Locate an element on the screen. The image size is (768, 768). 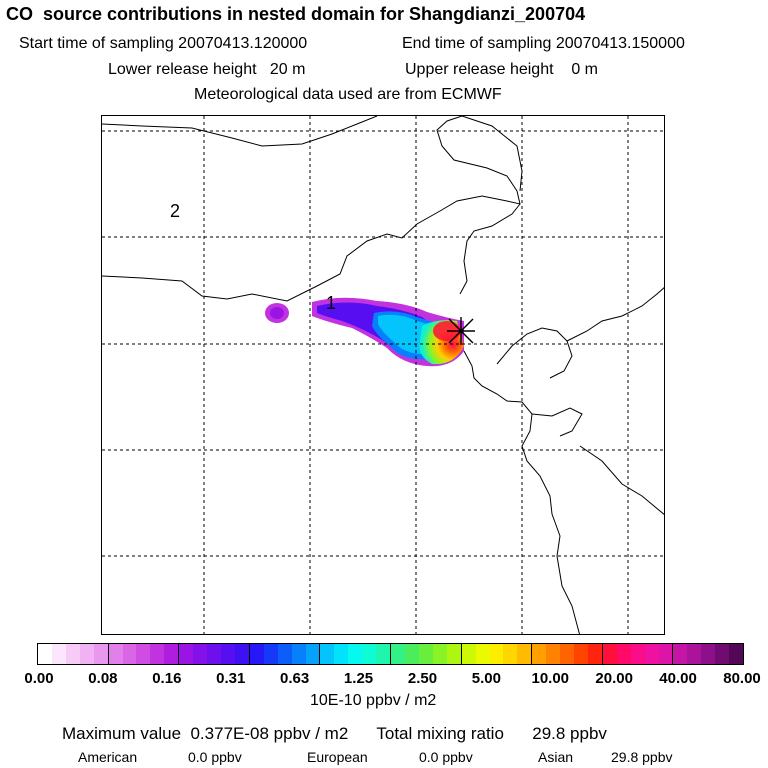
region-european-value: 0.0 ppbv is located at coordinates (446, 757).